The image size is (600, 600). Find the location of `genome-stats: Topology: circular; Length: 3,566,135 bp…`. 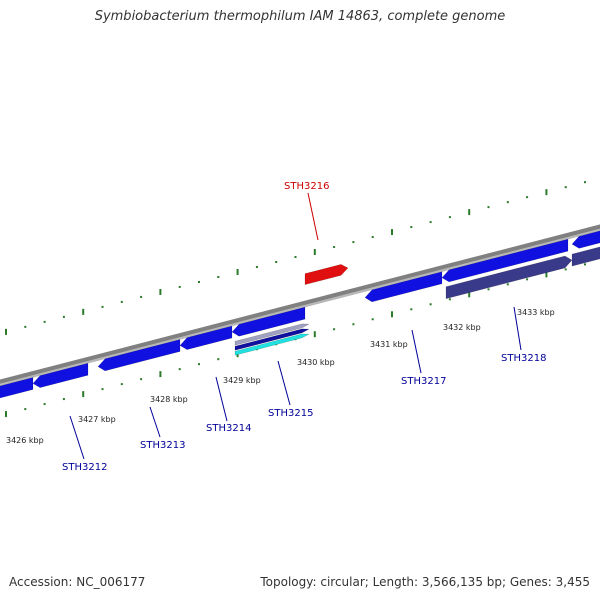

genome-stats: Topology: circular; Length: 3,566,135 bp… is located at coordinates (425, 582).